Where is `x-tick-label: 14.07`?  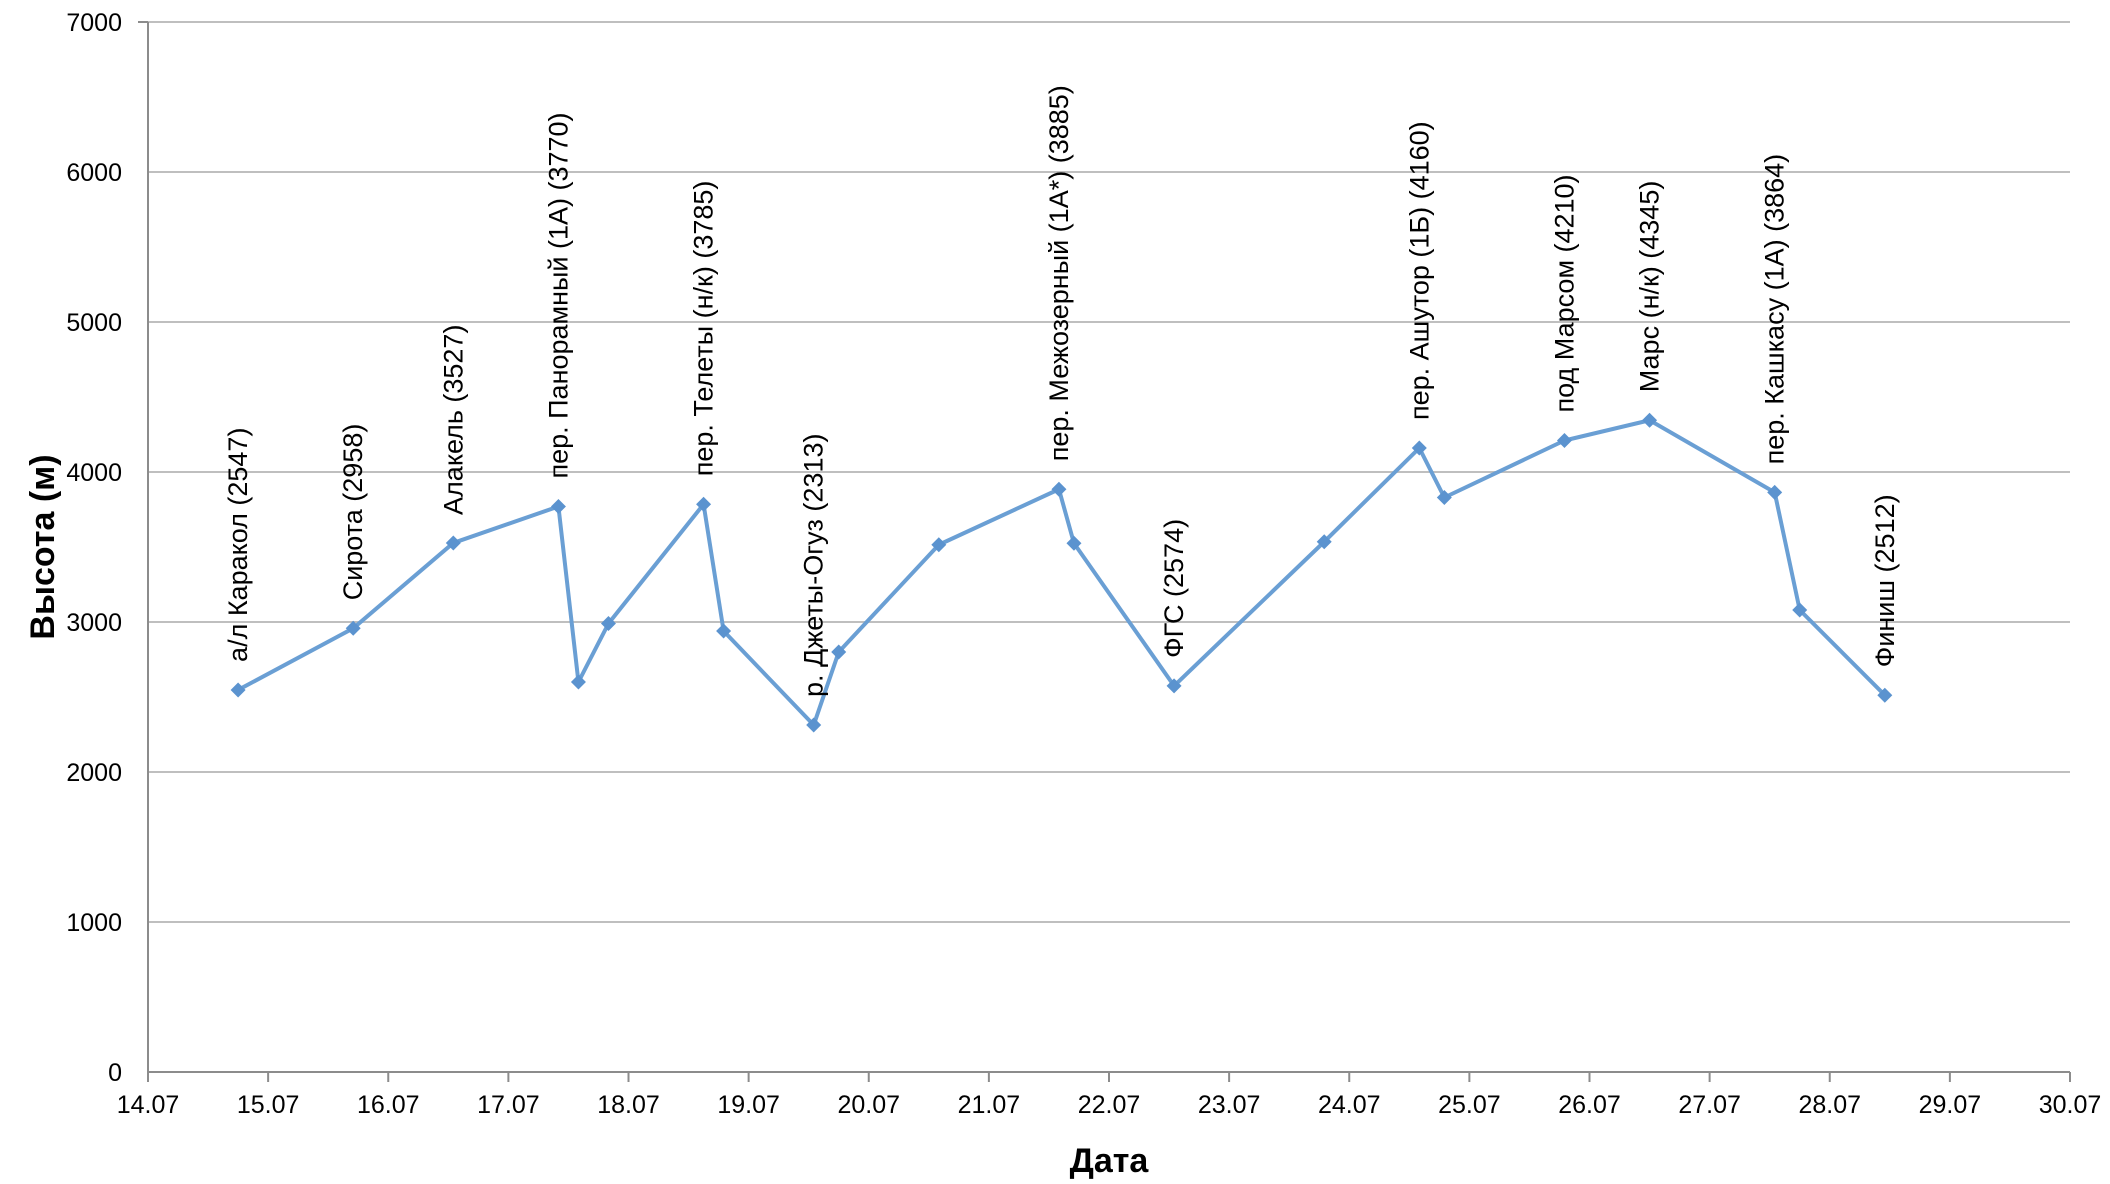
x-tick-label: 14.07 is located at coordinates (148, 1105).